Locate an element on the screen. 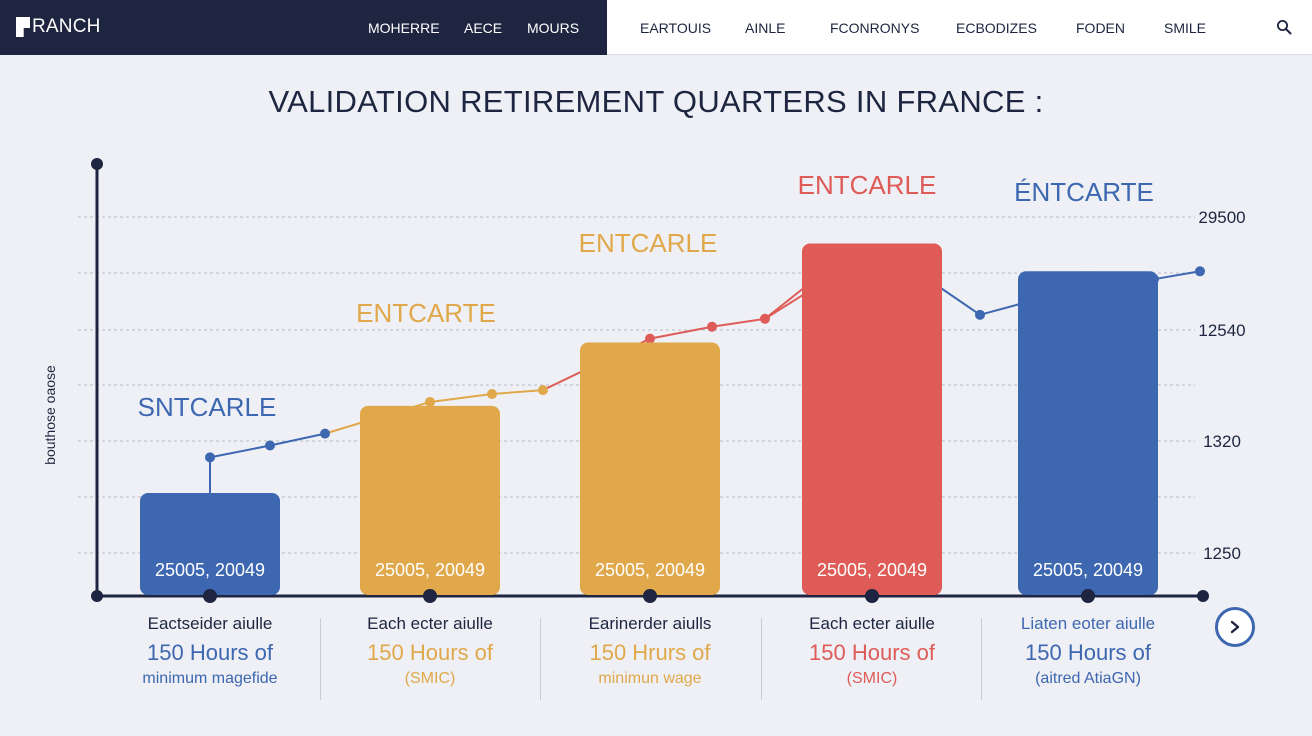  caption-line3: minimum magefide is located at coordinates (210, 678).